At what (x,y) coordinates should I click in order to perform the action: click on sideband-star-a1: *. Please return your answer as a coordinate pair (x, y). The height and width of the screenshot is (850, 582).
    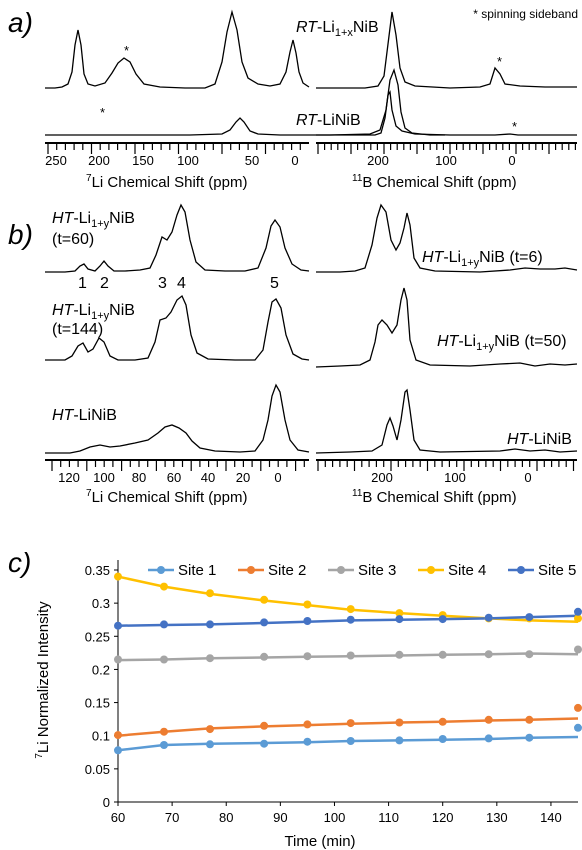
    Looking at the image, I should click on (126, 50).